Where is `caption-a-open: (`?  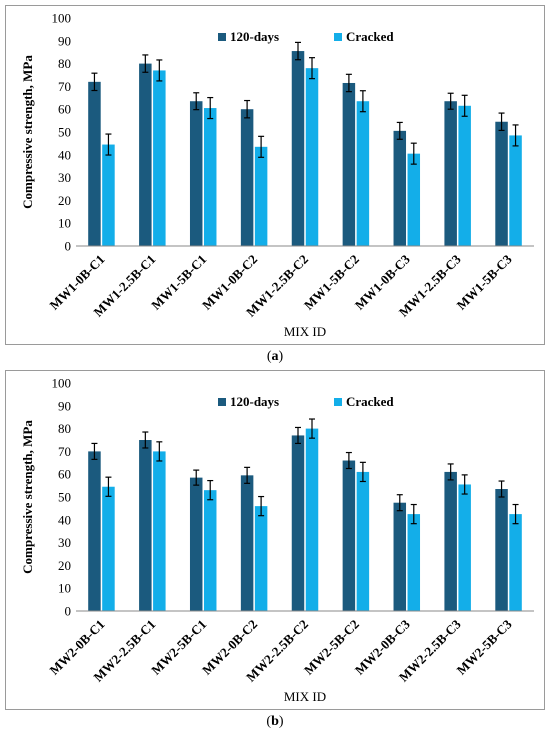
caption-a-open: ( is located at coordinates (269, 356).